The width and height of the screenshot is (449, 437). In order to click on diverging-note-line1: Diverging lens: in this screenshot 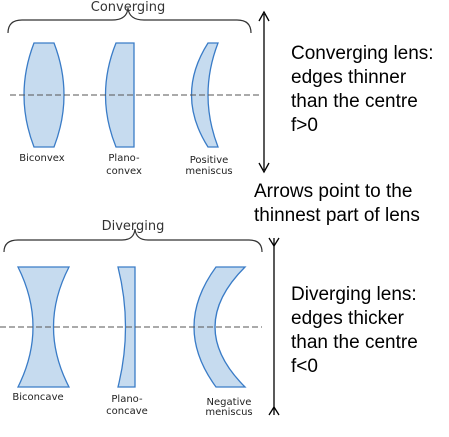, I will do `click(354, 294)`.